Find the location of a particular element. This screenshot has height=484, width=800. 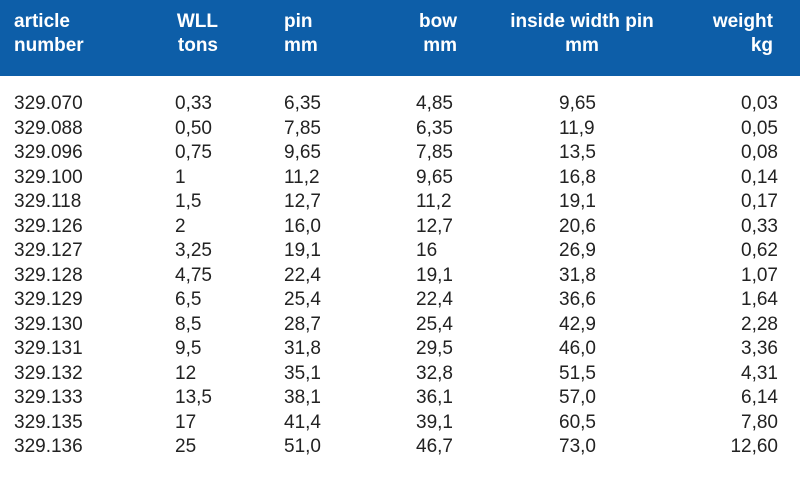

cell-inside-width: 73,0 is located at coordinates (577, 446).